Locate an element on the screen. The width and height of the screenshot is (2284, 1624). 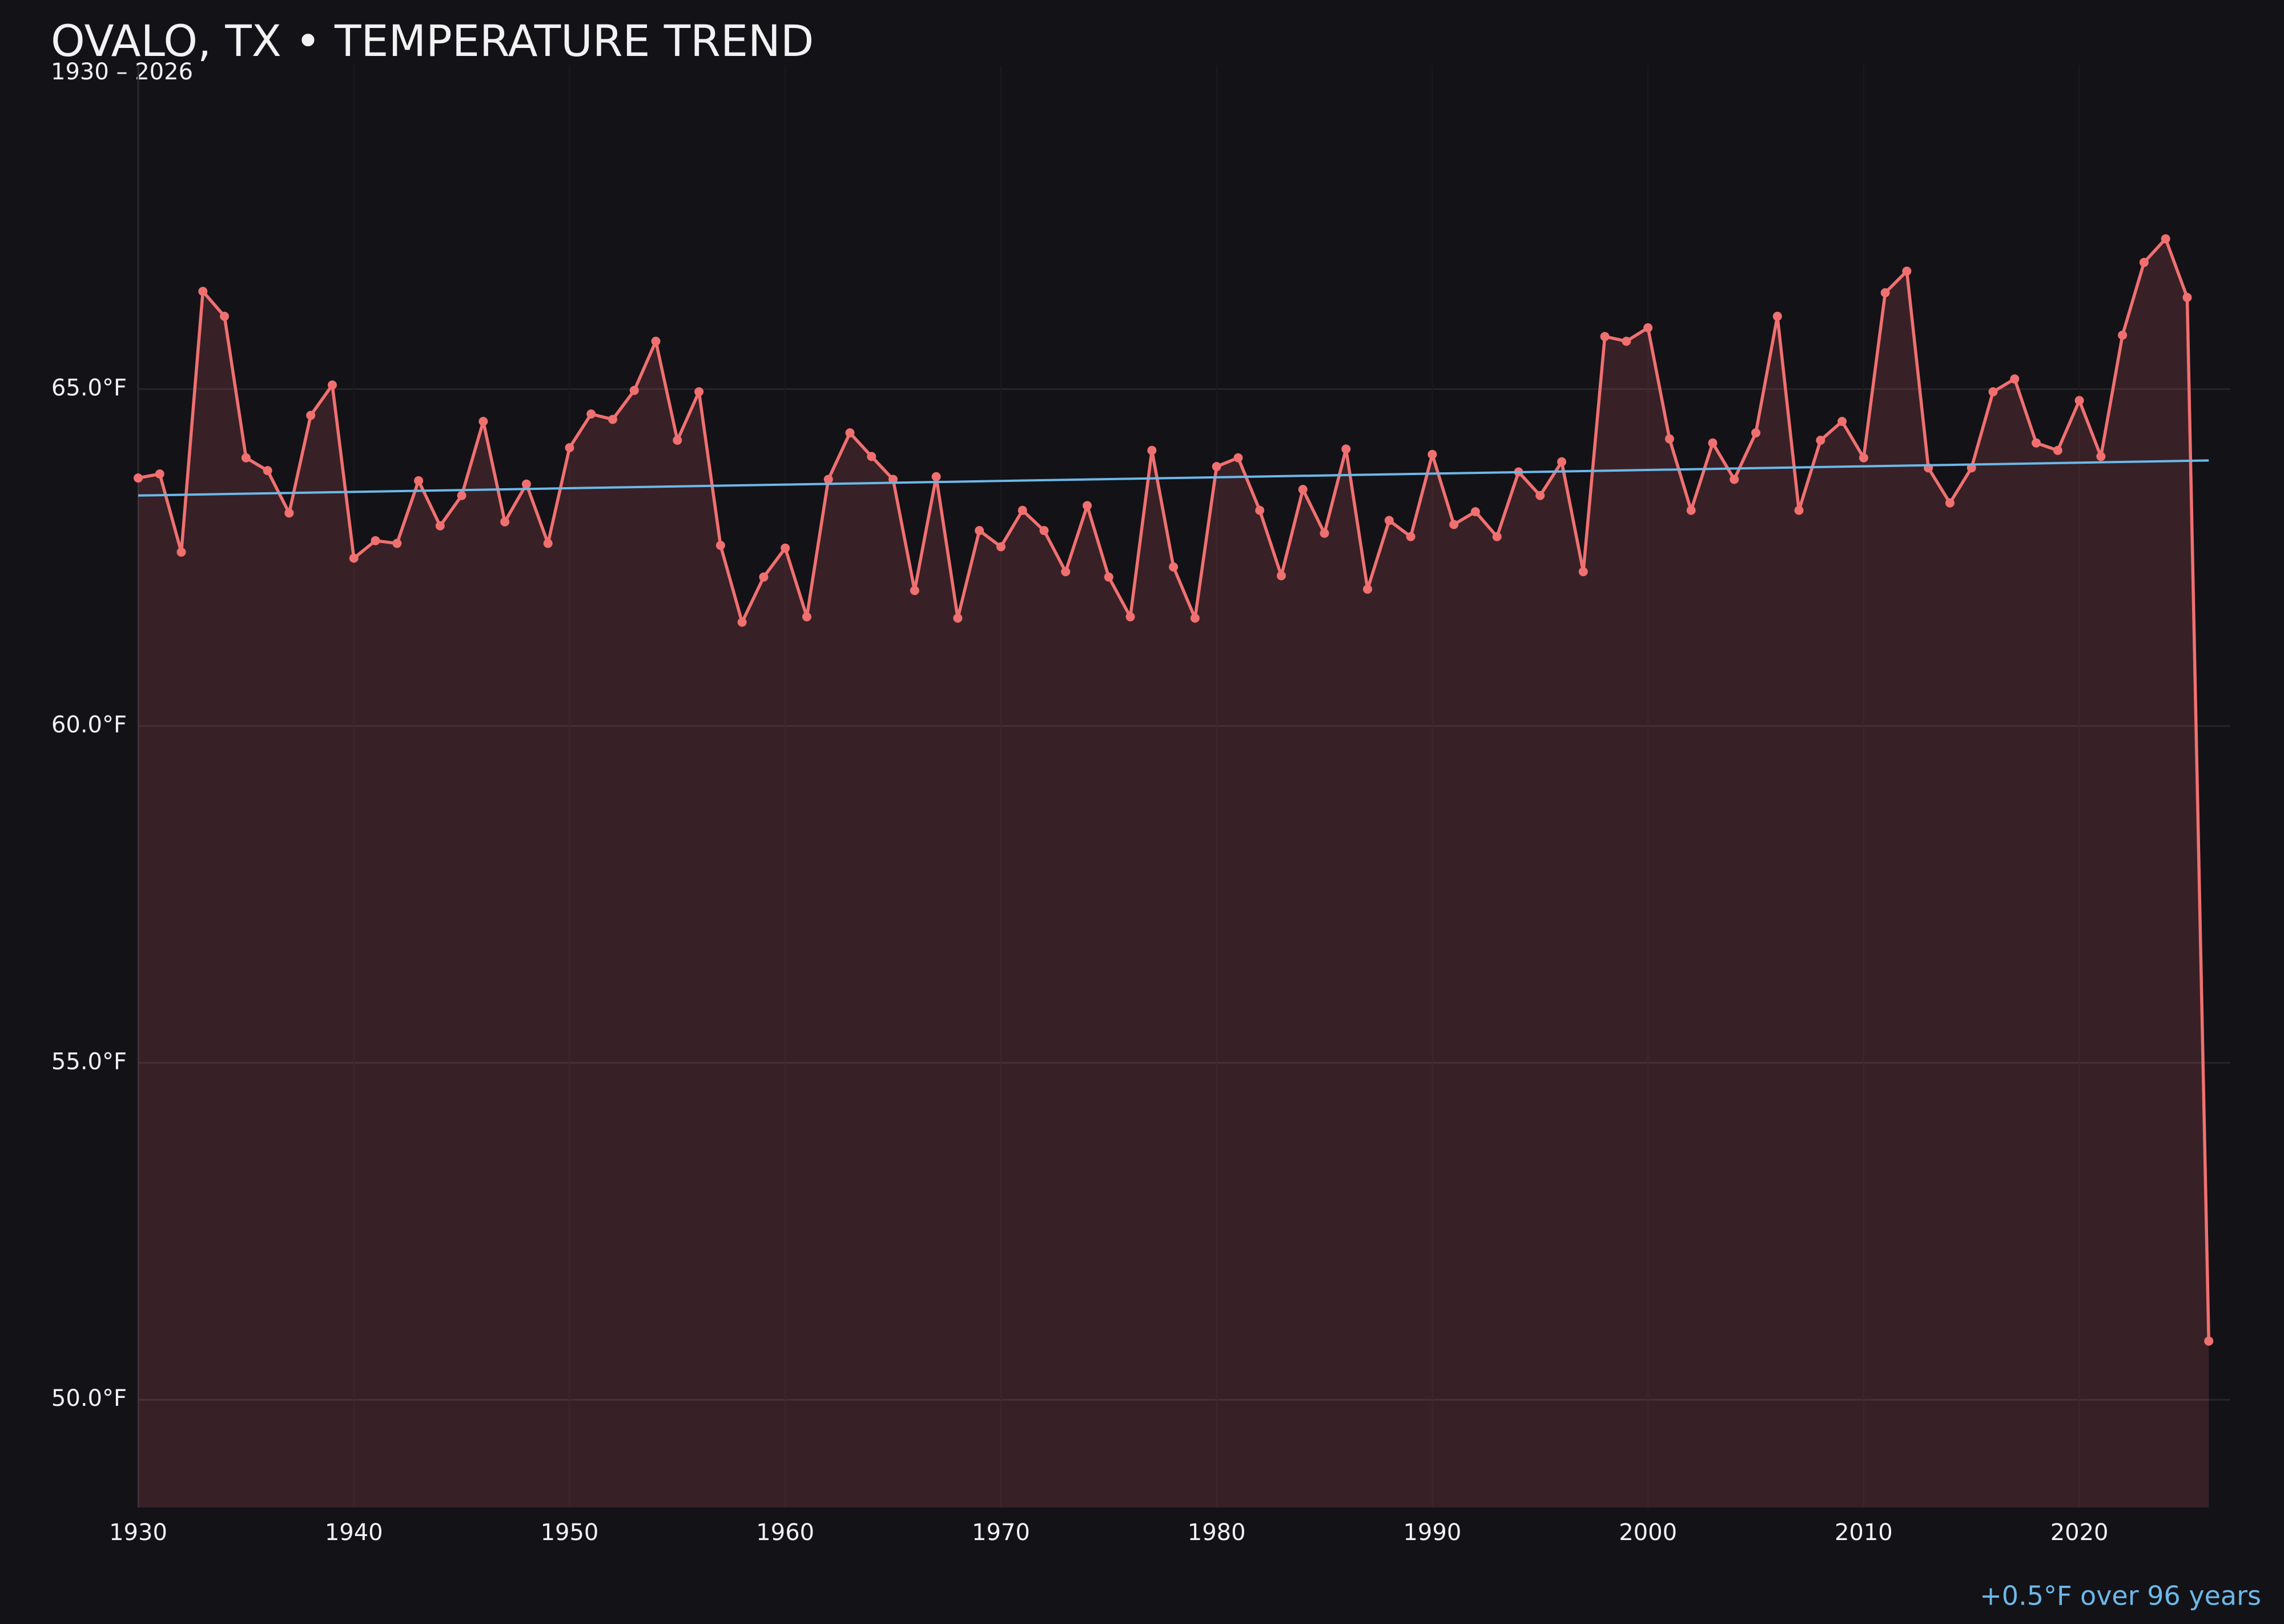
x-tick-label: 2010 is located at coordinates (1864, 1533).